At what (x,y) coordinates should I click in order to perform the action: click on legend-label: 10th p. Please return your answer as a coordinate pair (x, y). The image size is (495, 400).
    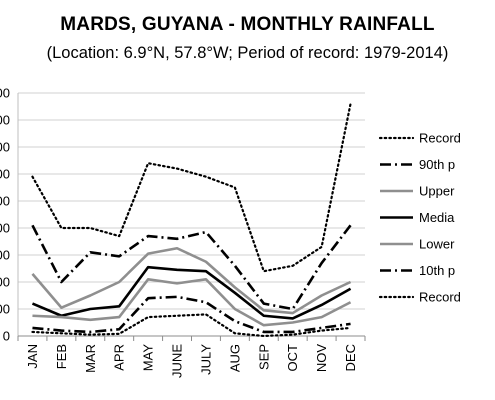
    Looking at the image, I should click on (437, 270).